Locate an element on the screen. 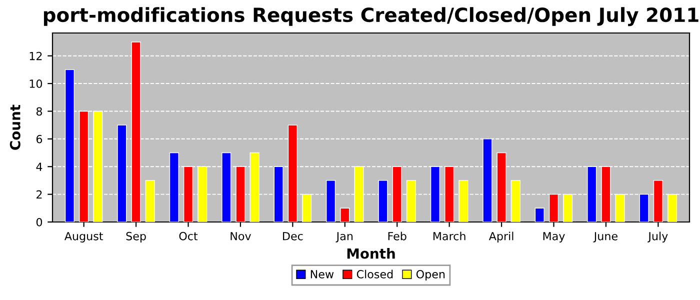 This screenshot has width=700, height=300. y-tick-label: 4 is located at coordinates (39, 166).